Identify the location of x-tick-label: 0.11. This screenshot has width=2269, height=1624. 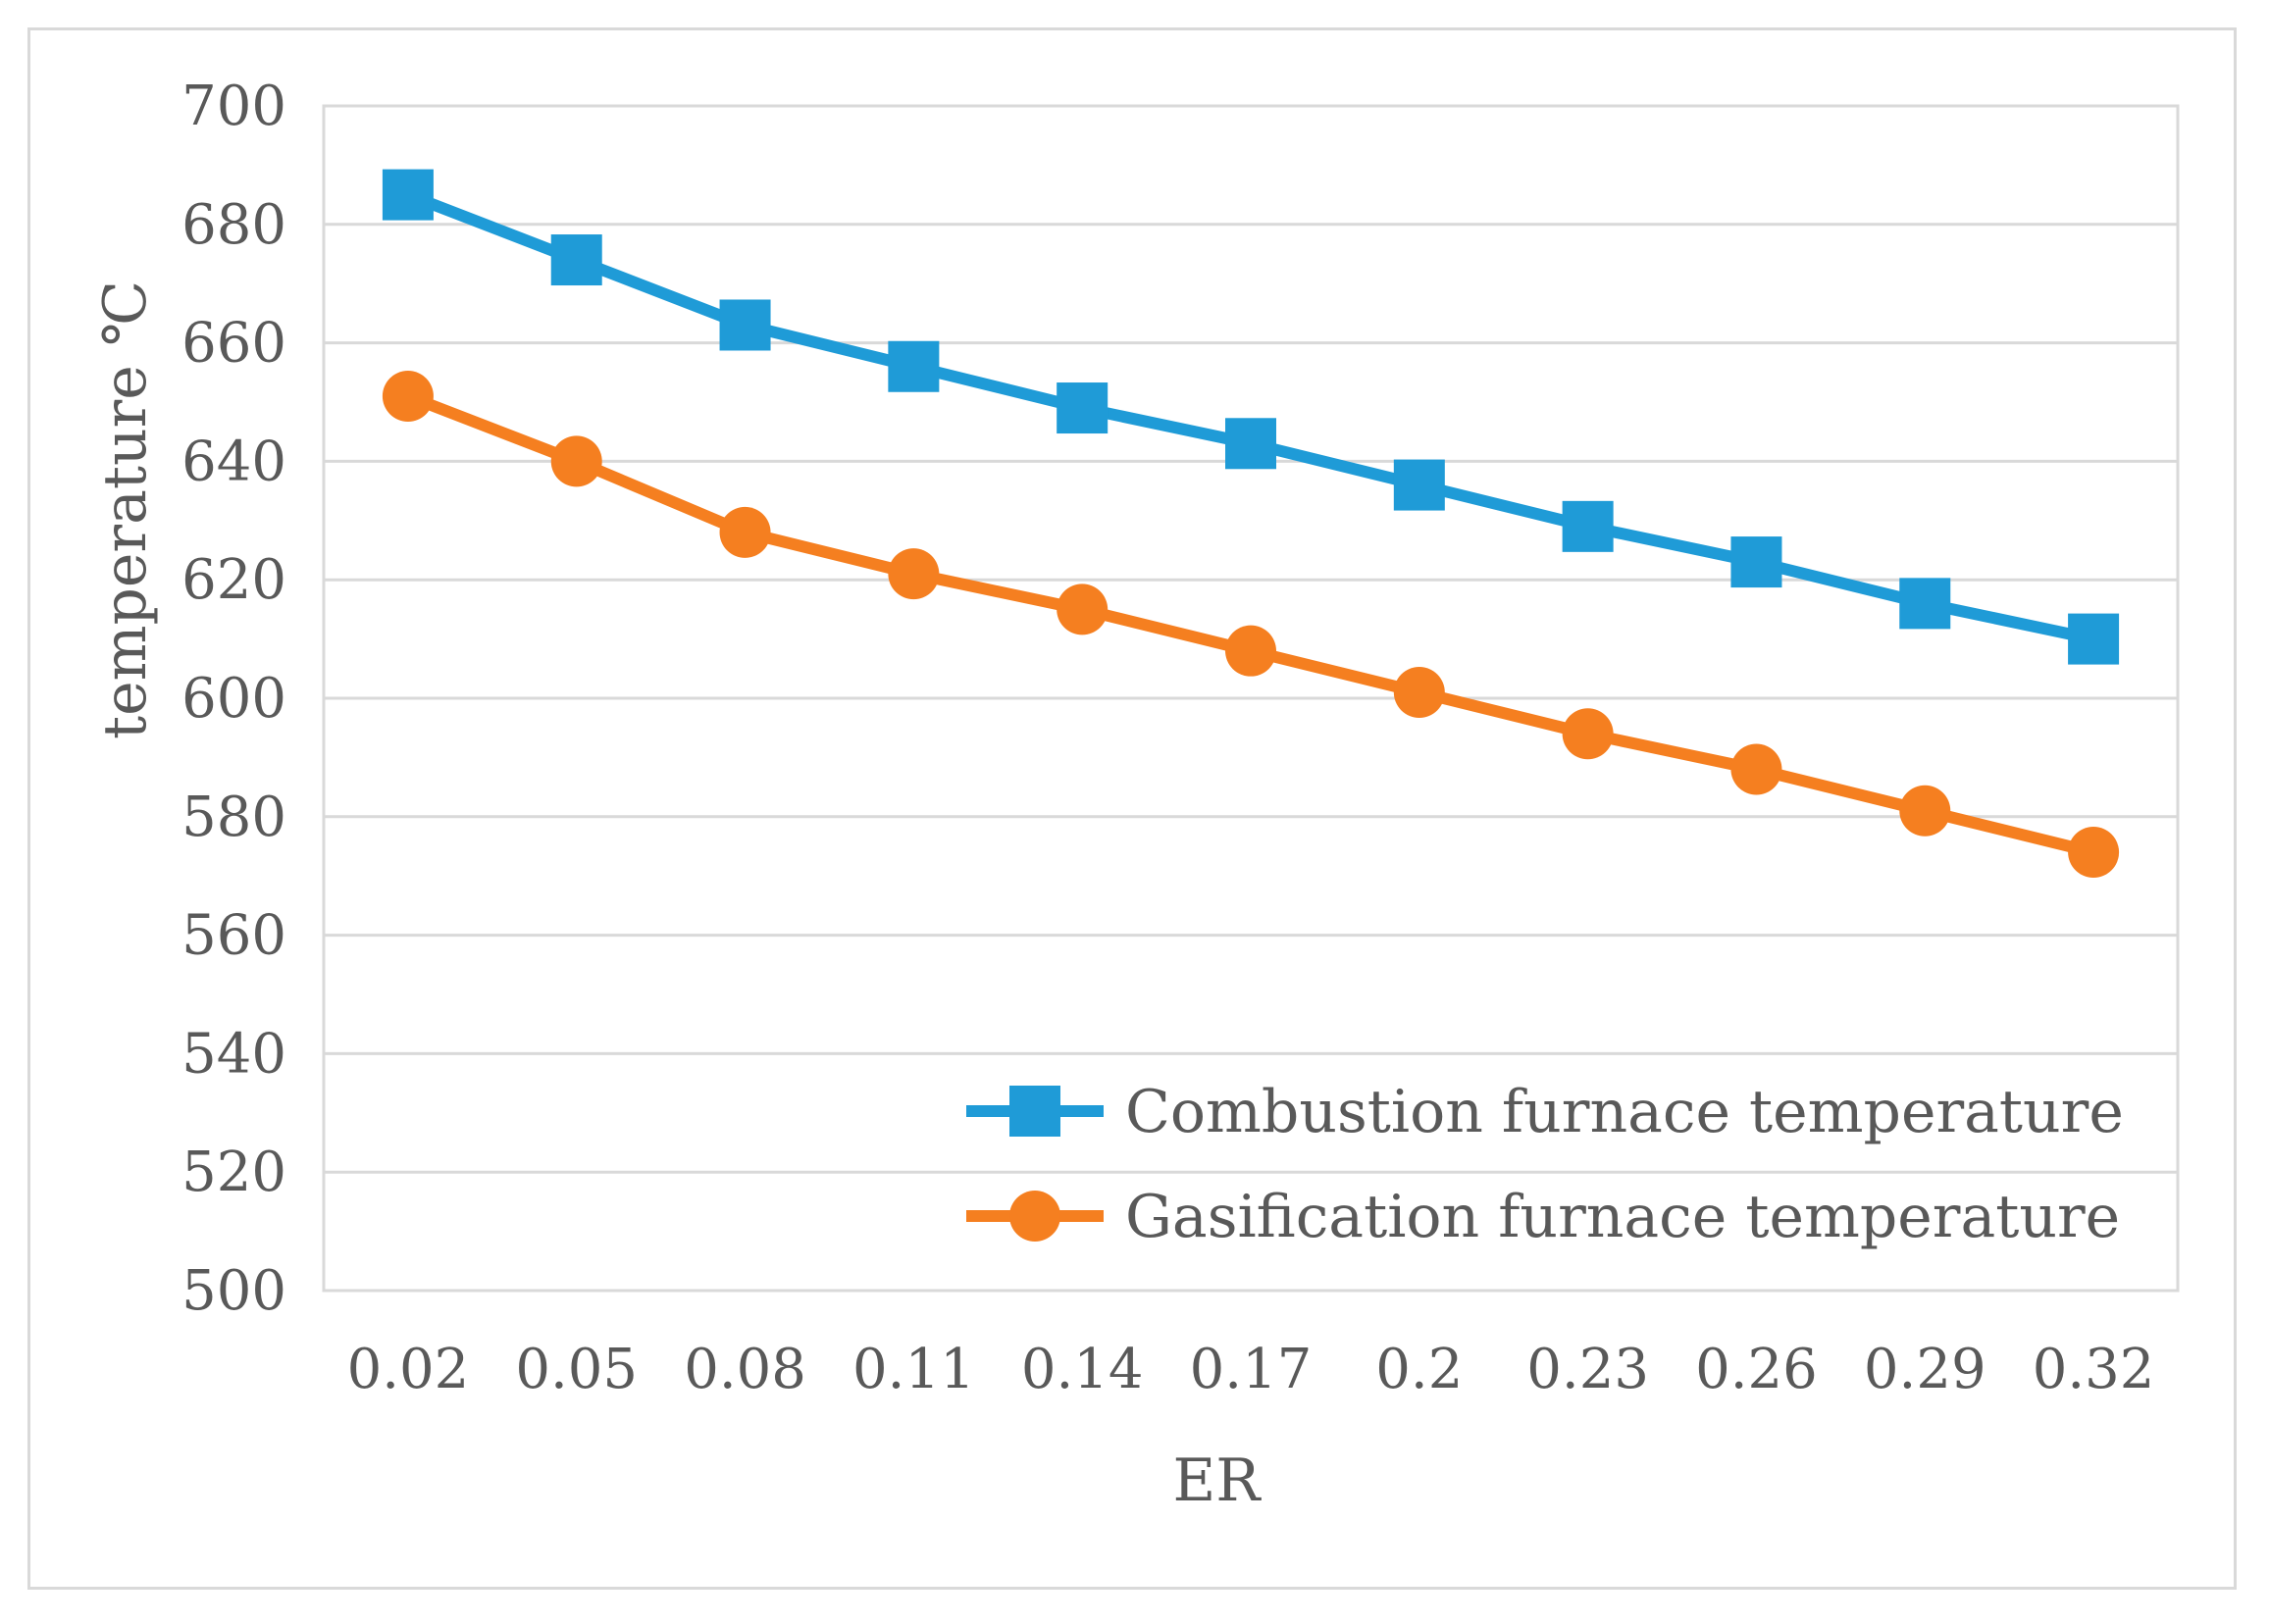
(913, 1369).